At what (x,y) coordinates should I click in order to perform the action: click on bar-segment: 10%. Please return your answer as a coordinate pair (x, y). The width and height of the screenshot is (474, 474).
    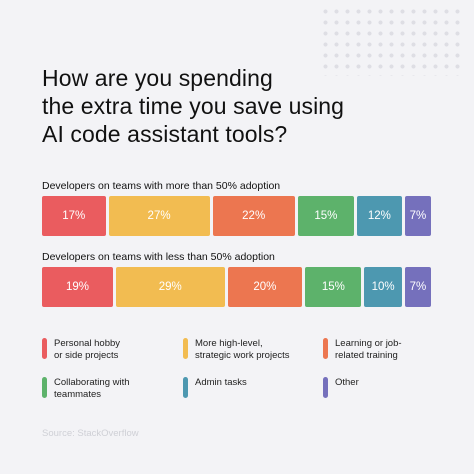
    Looking at the image, I should click on (383, 287).